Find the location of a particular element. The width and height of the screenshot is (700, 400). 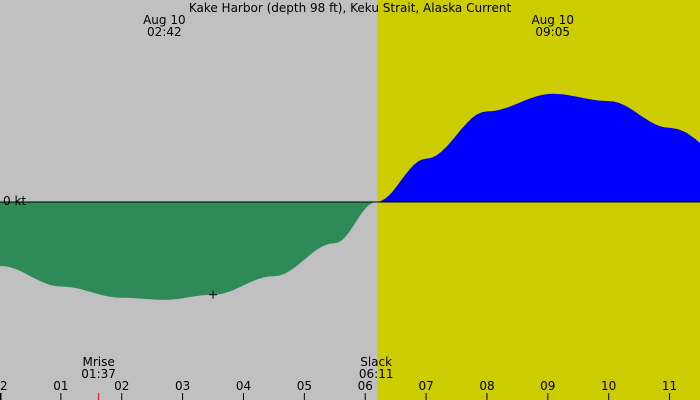

event-time-label: 06:11 is located at coordinates (376, 374).